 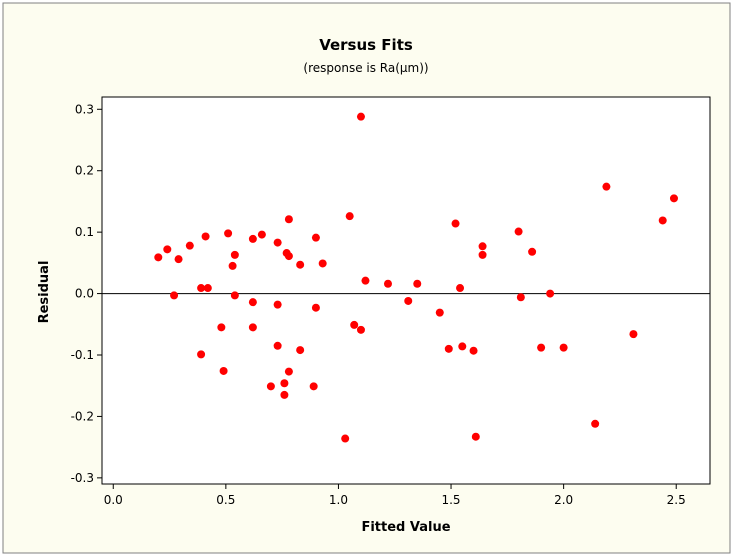 What do you see at coordinates (225, 500) in the screenshot?
I see `x-tick-label: 0.5` at bounding box center [225, 500].